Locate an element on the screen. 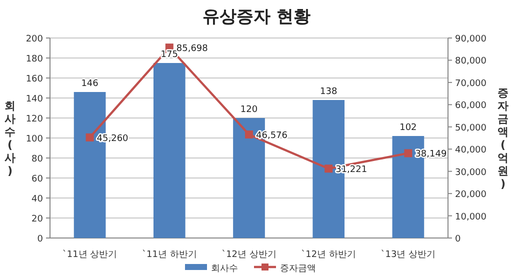  y2-tick-label: 0 is located at coordinates (458, 239).